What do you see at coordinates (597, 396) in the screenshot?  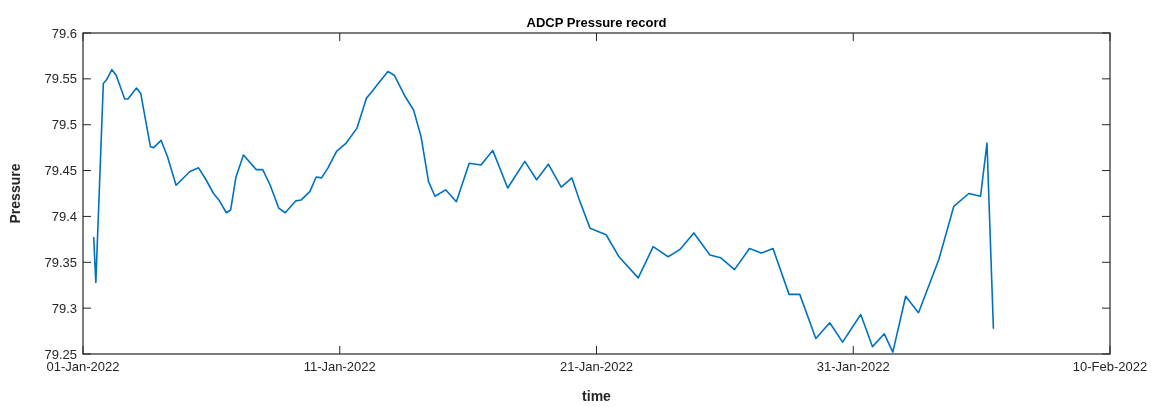 I see `x-axis-title: time` at bounding box center [597, 396].